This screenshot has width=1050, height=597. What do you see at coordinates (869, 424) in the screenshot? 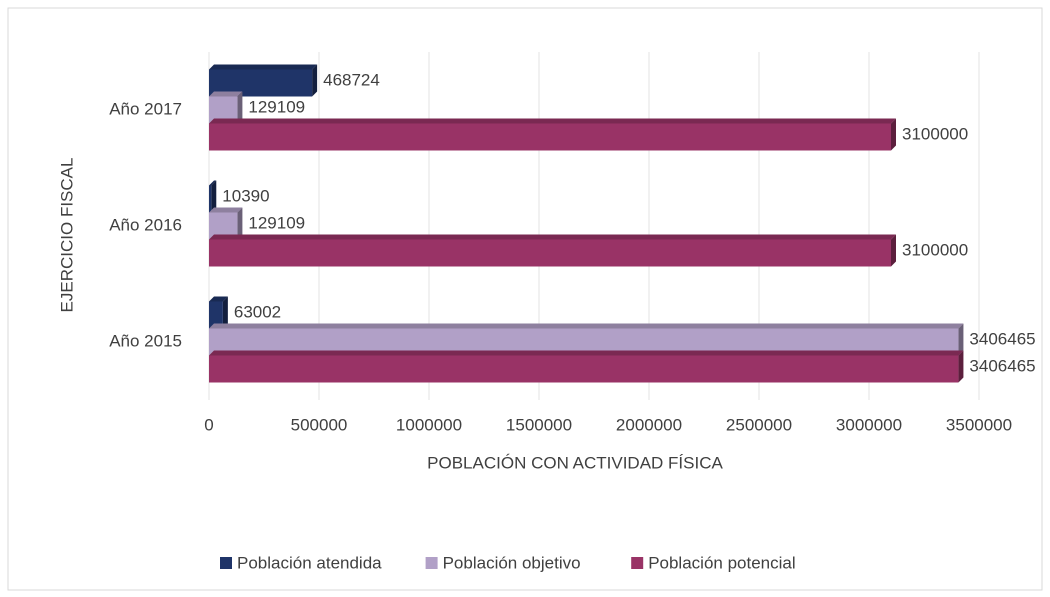
I see `x-tick-label: 3000000` at bounding box center [869, 424].